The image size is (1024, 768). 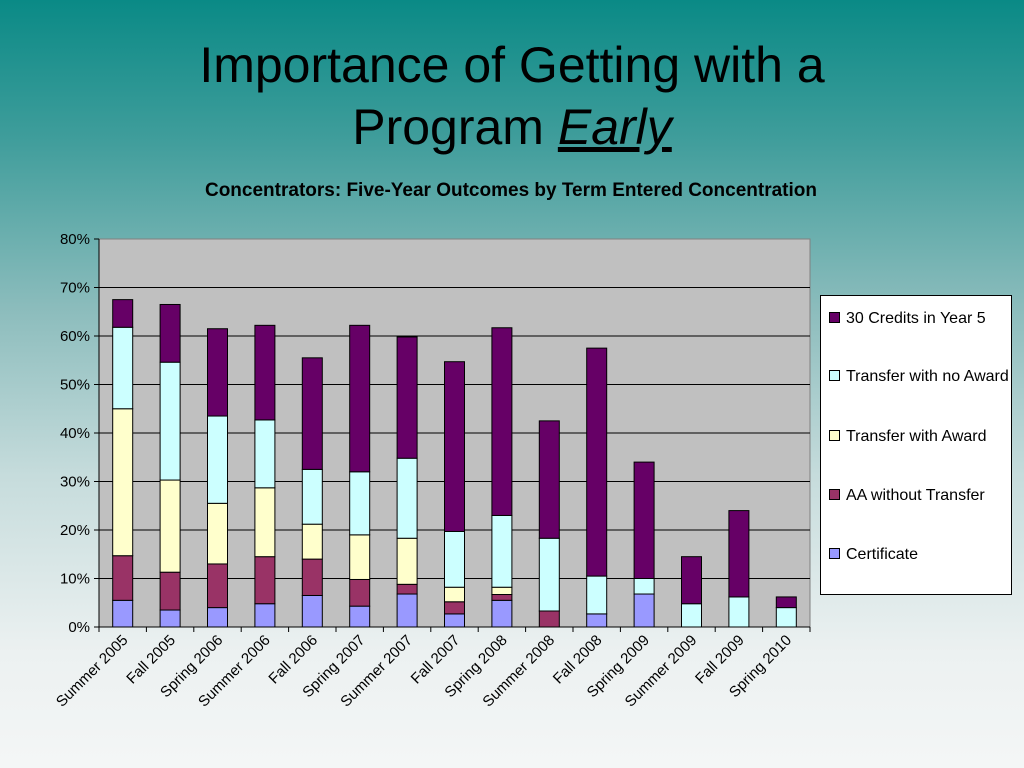 What do you see at coordinates (75, 482) in the screenshot?
I see `y-tick-label: 30%` at bounding box center [75, 482].